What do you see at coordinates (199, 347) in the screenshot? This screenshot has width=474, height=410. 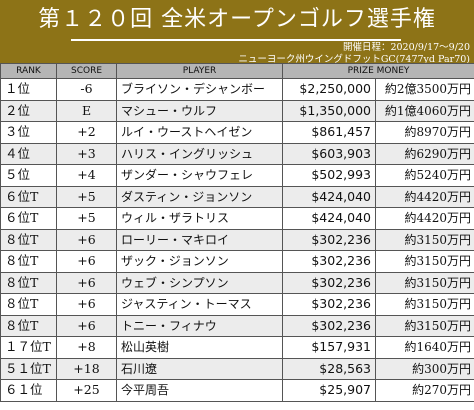 I see `player-name-cell: 松山英樹` at bounding box center [199, 347].